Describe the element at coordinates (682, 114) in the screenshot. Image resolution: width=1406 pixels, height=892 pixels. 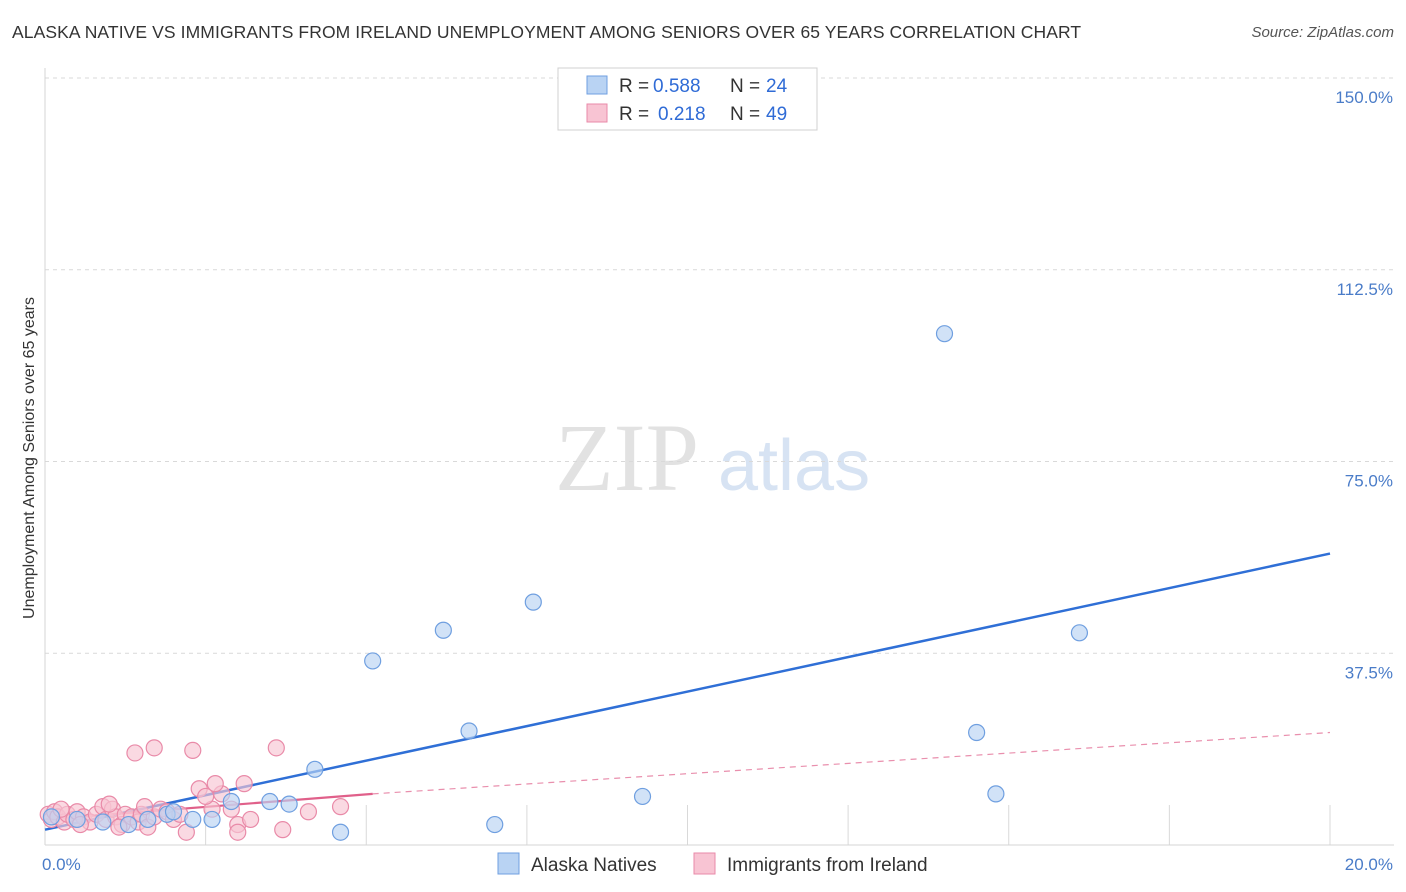
I see `legend-r-value-immigrants-from-ireland: 0.218` at that location.